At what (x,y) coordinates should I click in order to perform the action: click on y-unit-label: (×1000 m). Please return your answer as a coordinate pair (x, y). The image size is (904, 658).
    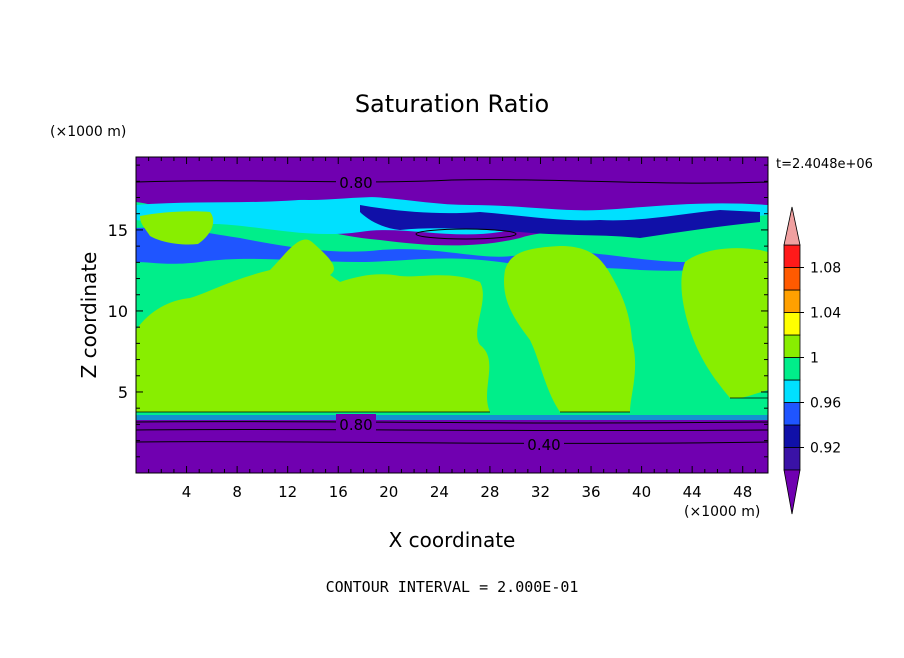
    Looking at the image, I should click on (88, 132).